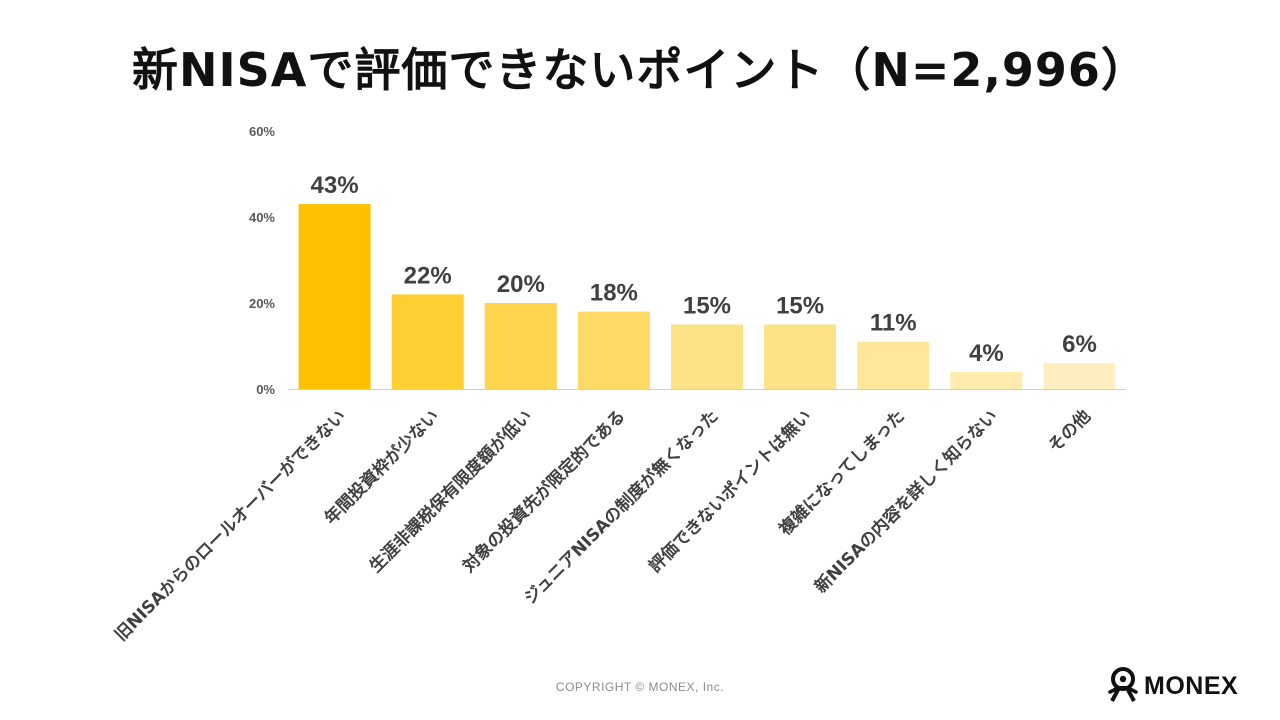 The height and width of the screenshot is (720, 1280). I want to click on data-label: 11%, so click(893, 323).